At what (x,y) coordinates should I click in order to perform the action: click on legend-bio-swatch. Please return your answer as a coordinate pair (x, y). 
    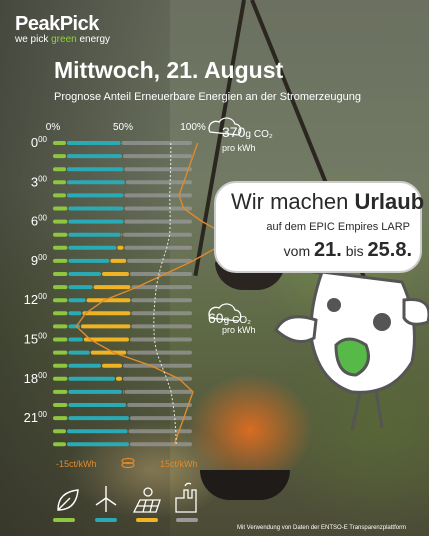
    Looking at the image, I should click on (64, 520).